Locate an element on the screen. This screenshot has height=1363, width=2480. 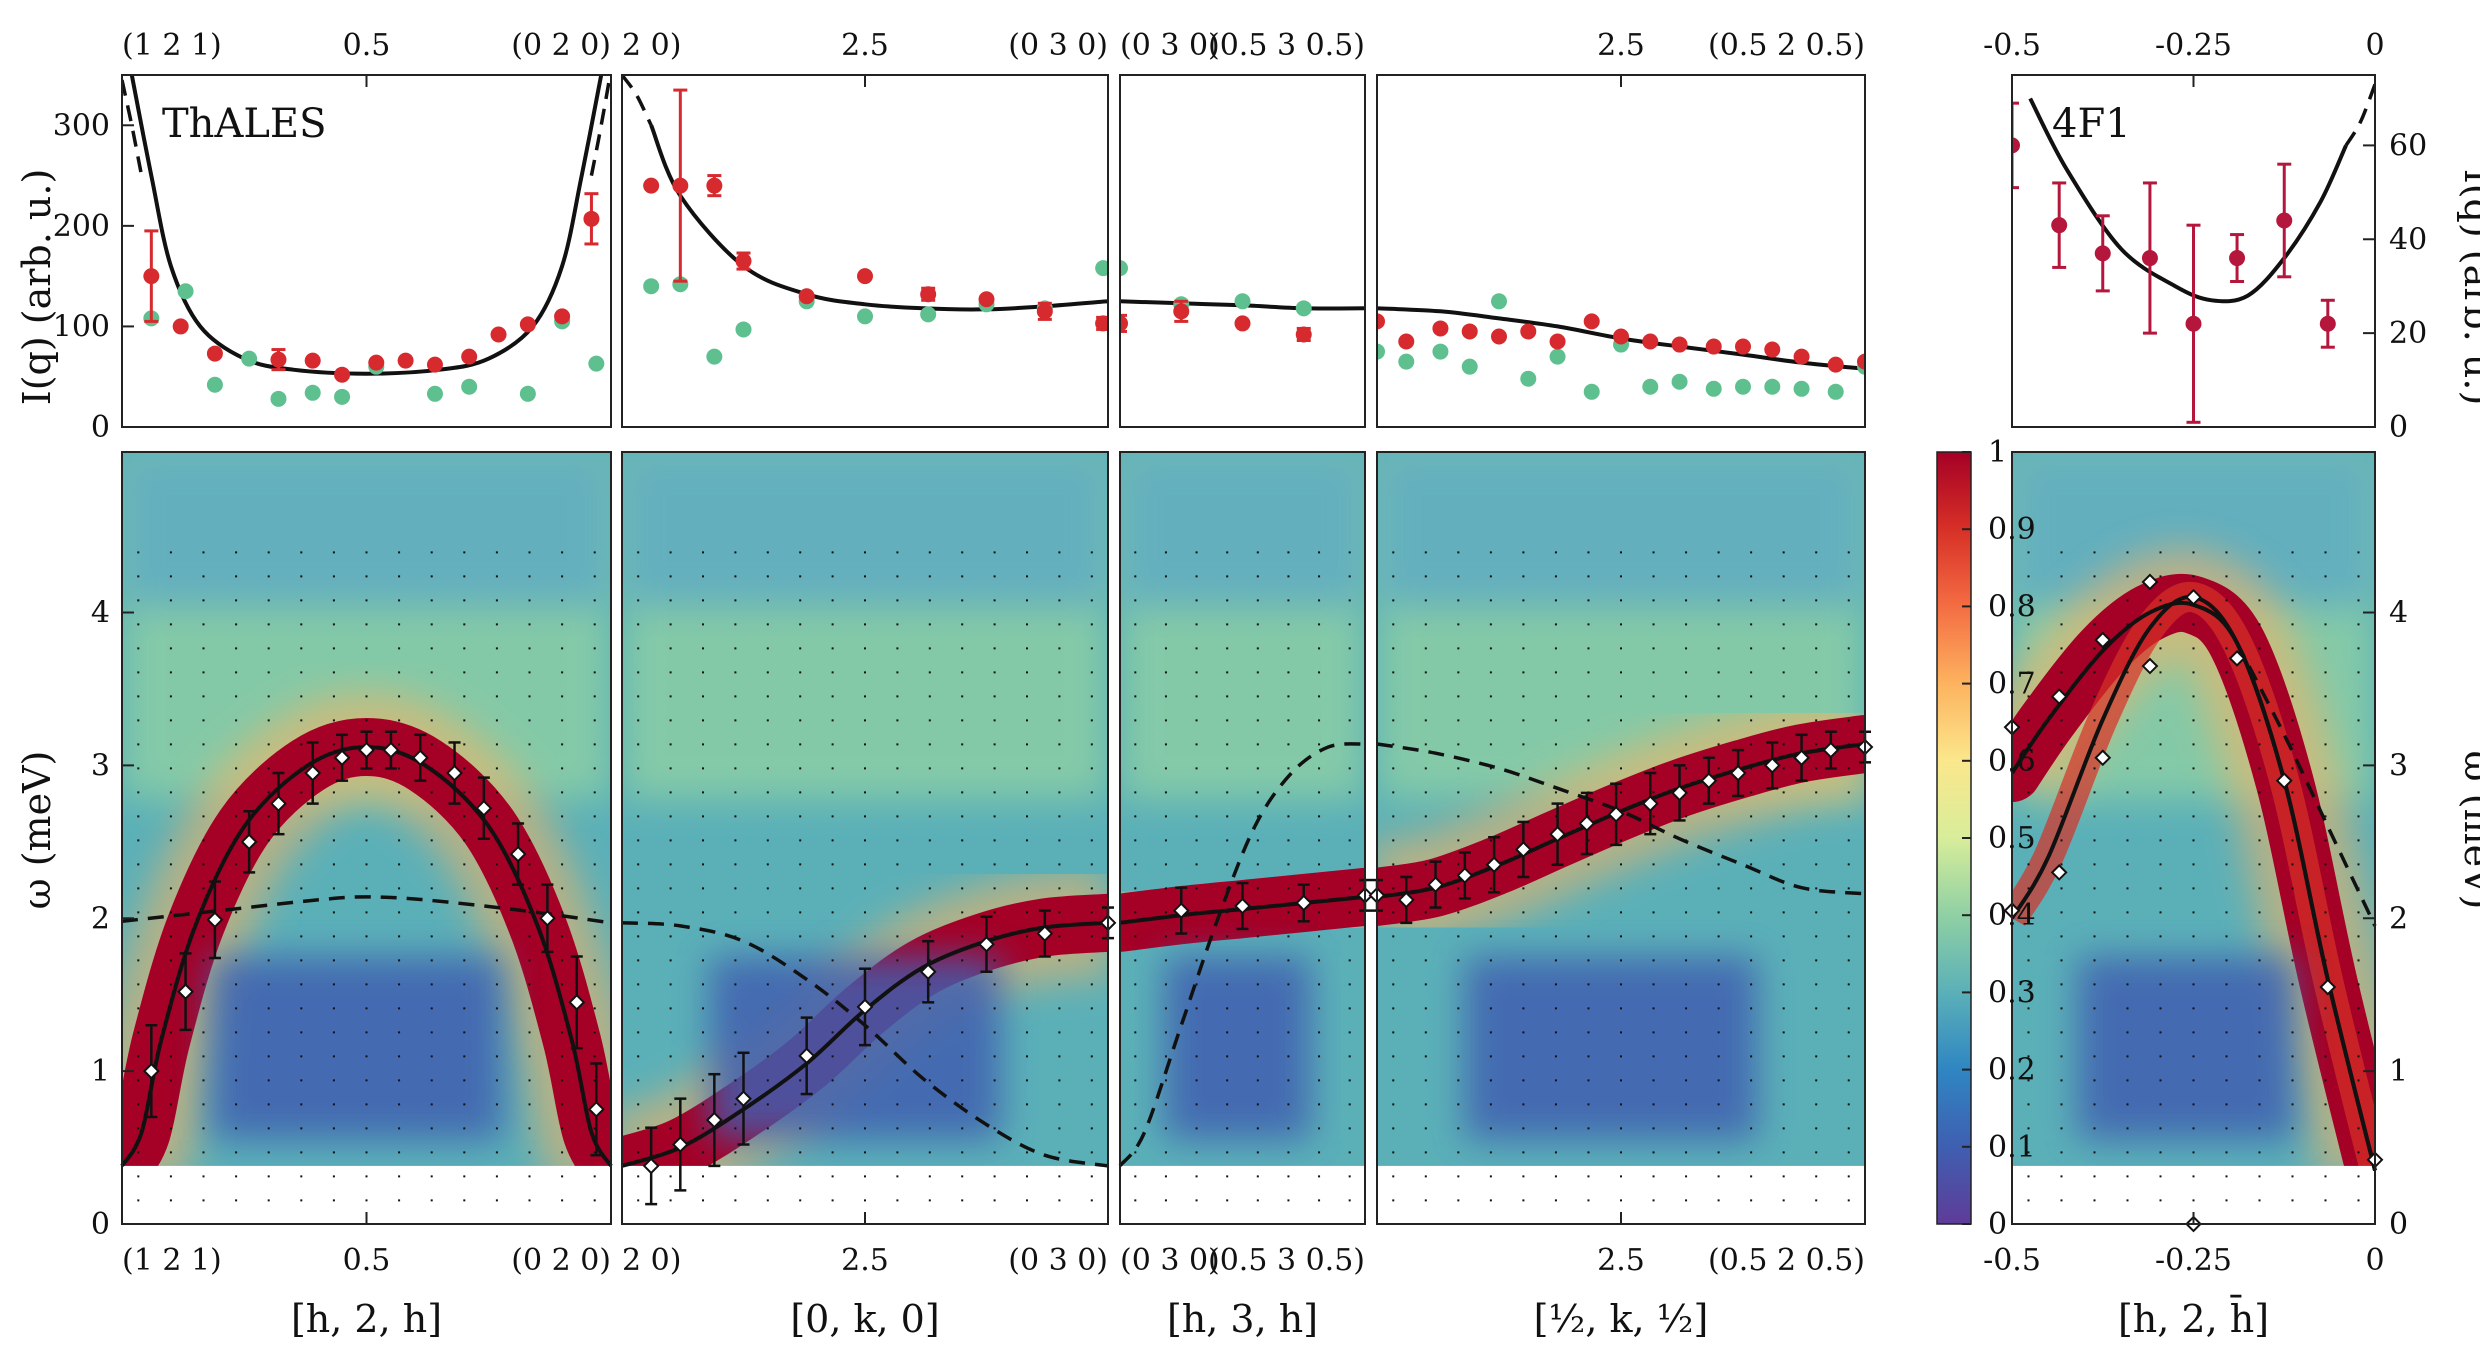
colorbar-tick-label: 0.5 is located at coordinates (2012, 838).